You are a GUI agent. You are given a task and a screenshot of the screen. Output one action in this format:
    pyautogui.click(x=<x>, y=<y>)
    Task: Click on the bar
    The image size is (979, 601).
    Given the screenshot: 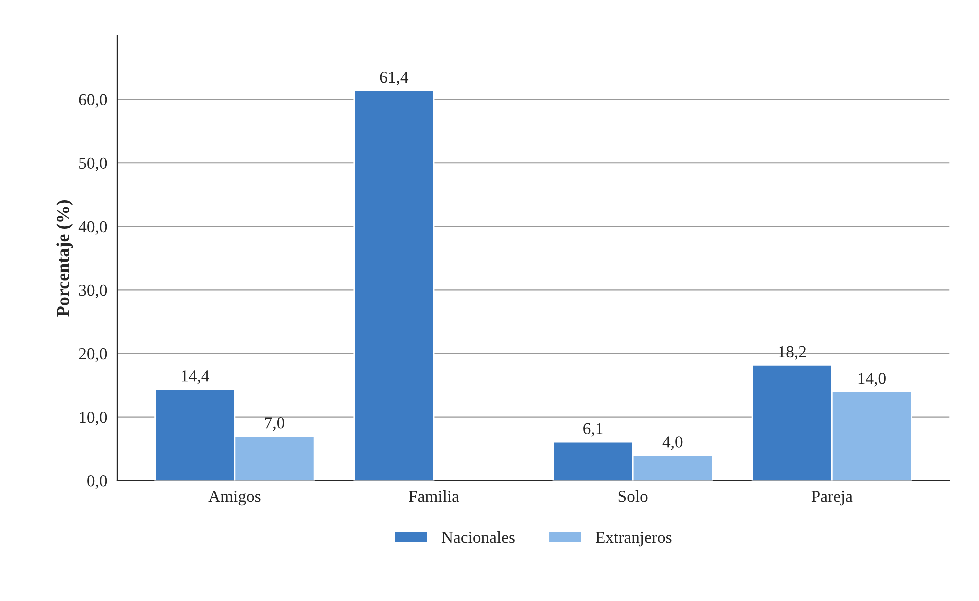 What is the action you would take?
    pyautogui.click(x=394, y=285)
    